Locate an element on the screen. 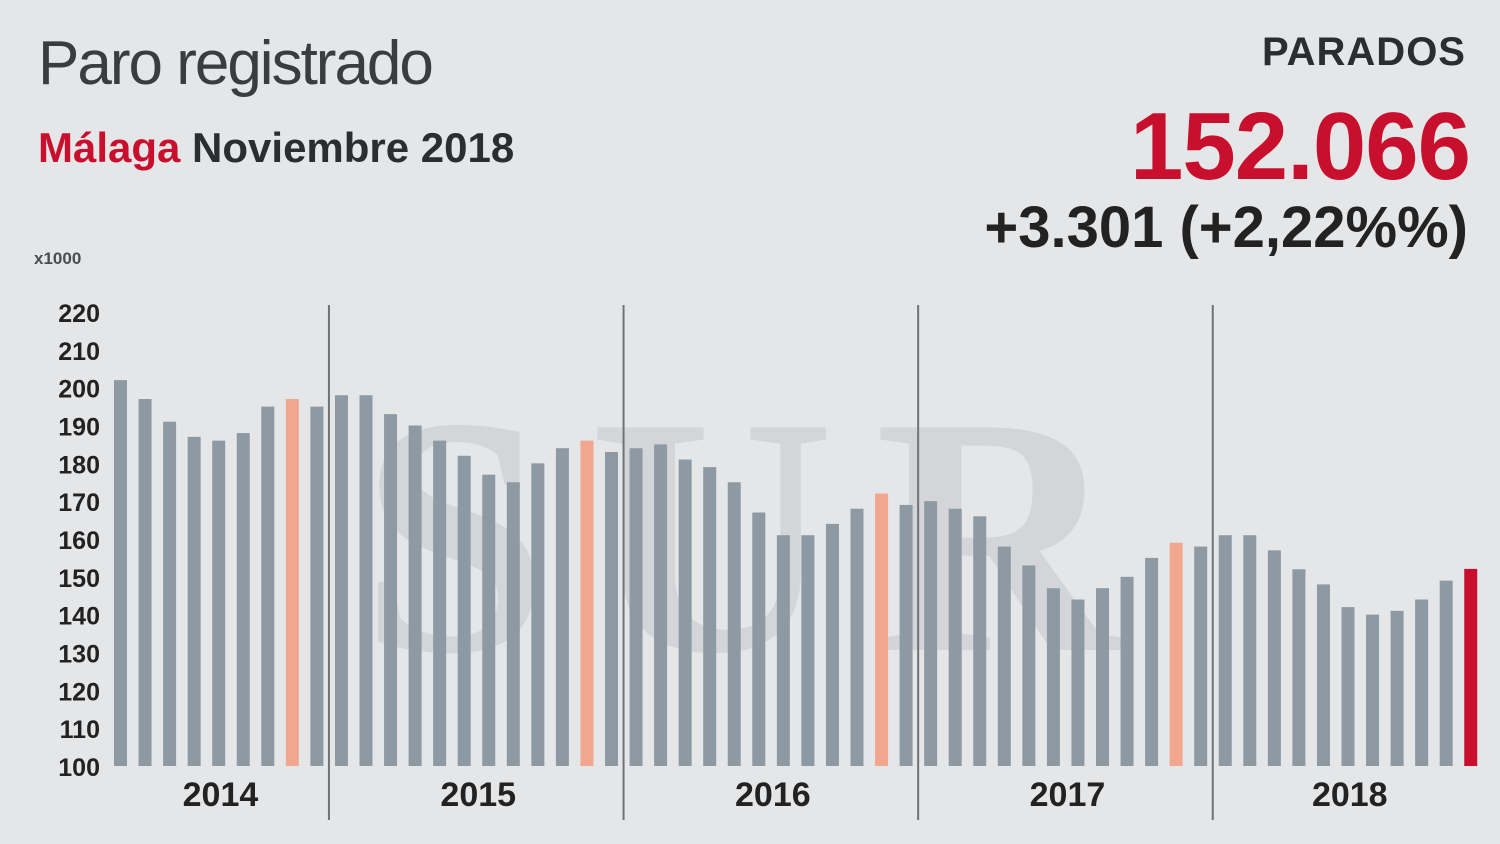  y-tick-label: 180 is located at coordinates (79, 465).